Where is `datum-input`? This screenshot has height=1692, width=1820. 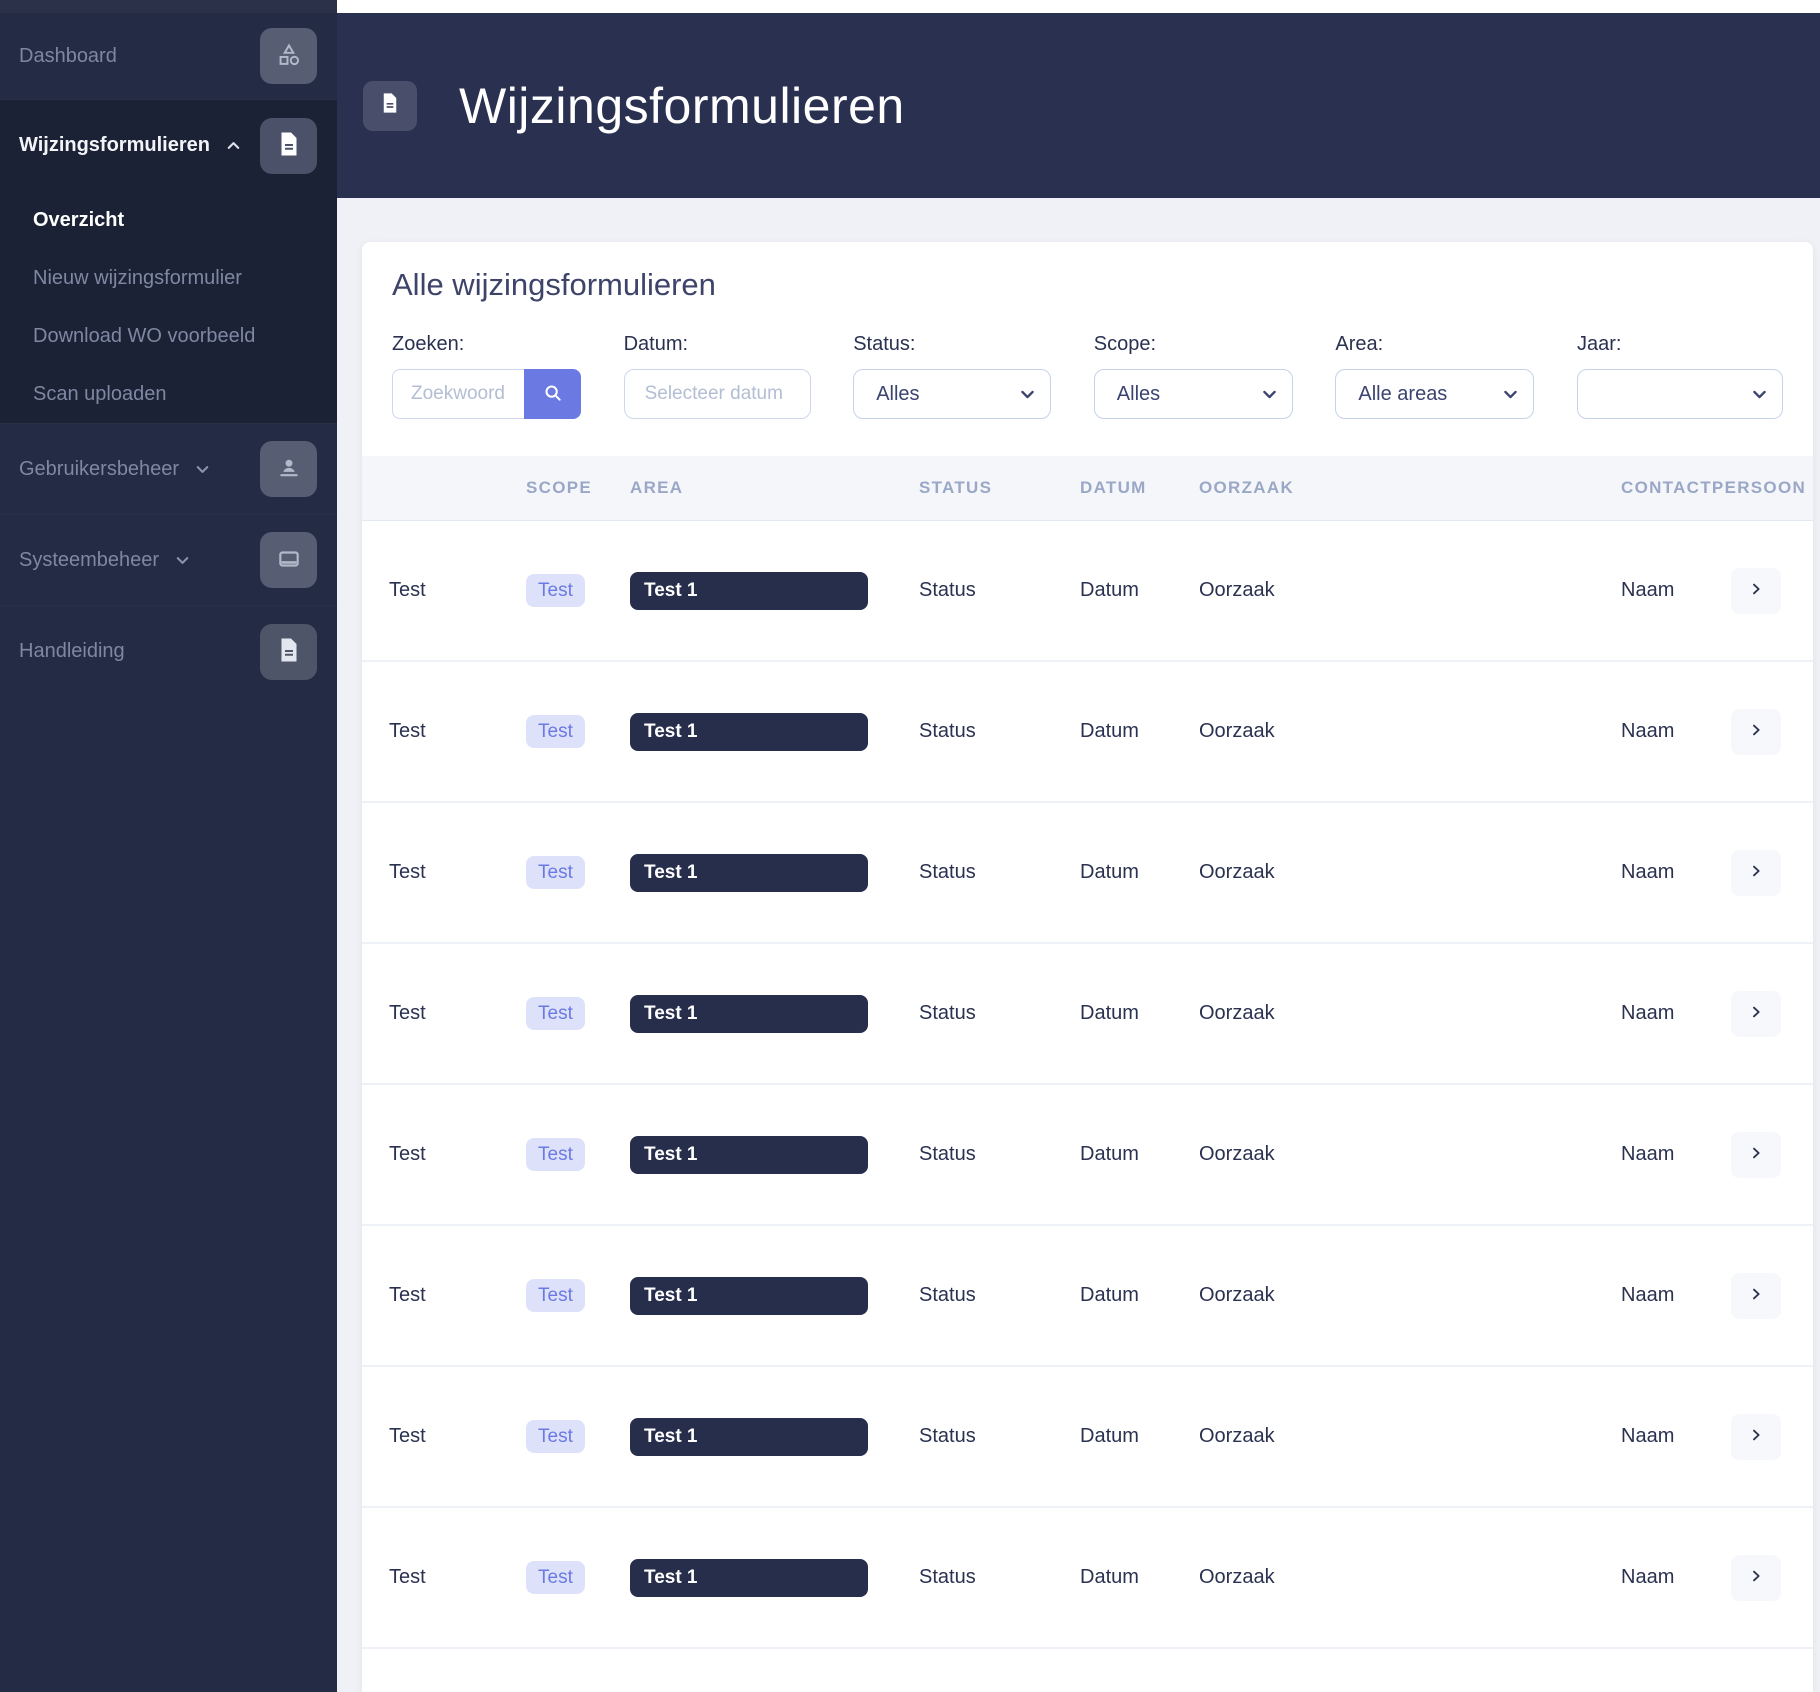
datum-input is located at coordinates (717, 394).